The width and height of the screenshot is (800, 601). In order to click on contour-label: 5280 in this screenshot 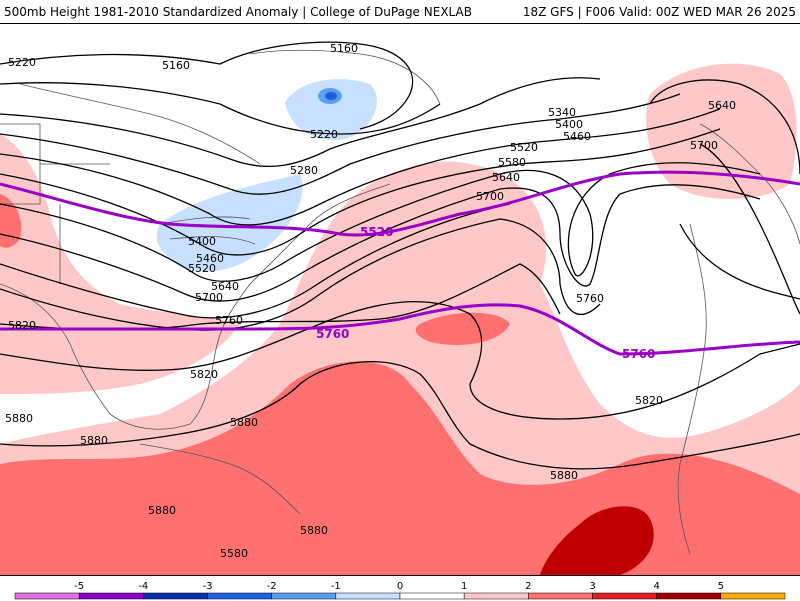, I will do `click(304, 170)`.